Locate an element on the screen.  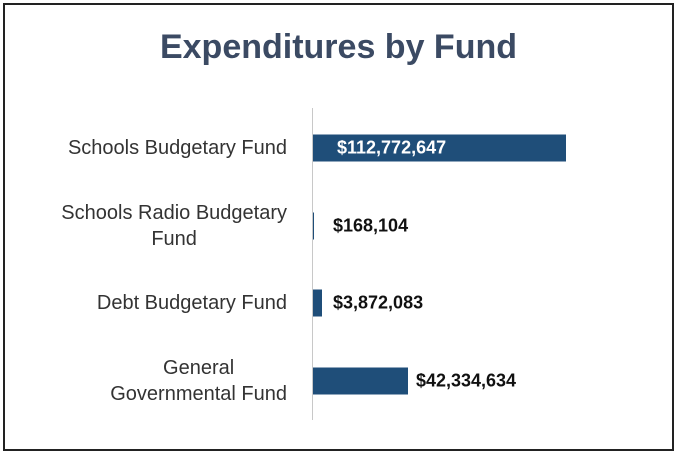
data-label: $168,104 is located at coordinates (371, 225).